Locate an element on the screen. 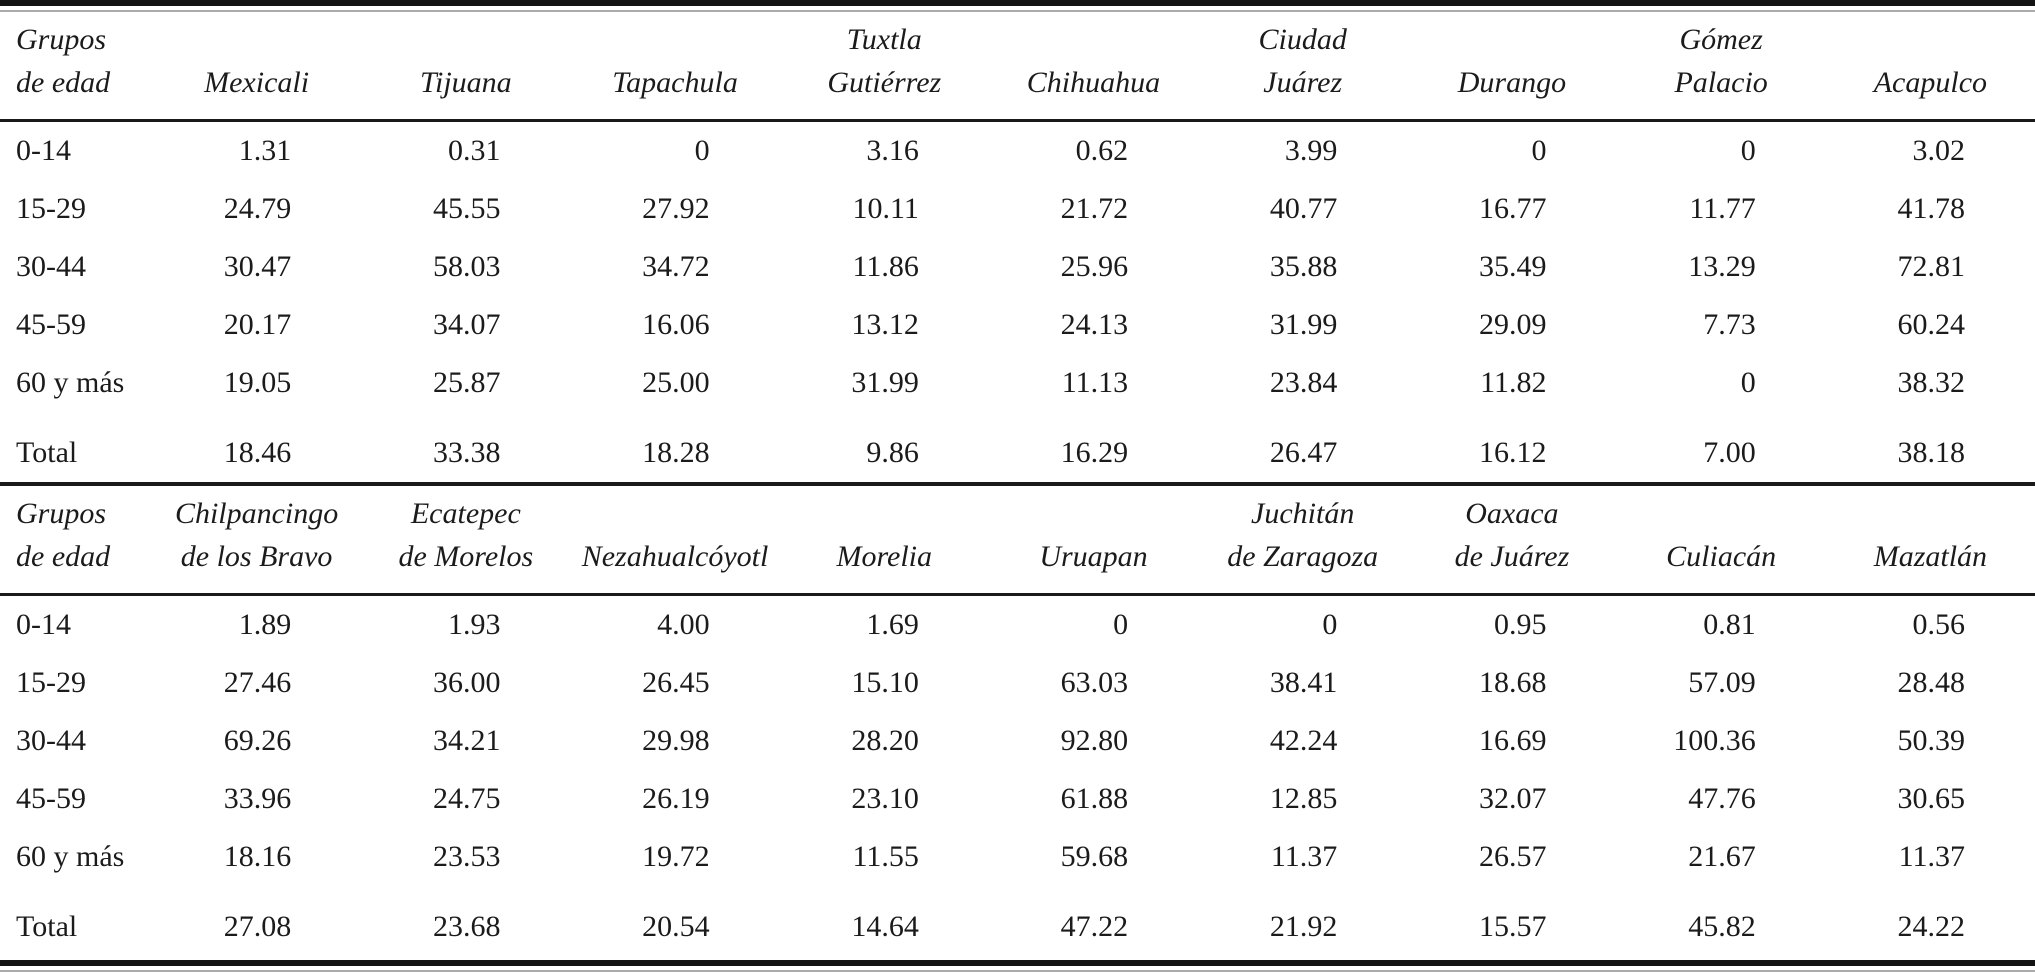 This screenshot has width=2035, height=973. value-cell: 11.13 is located at coordinates (1095, 382).